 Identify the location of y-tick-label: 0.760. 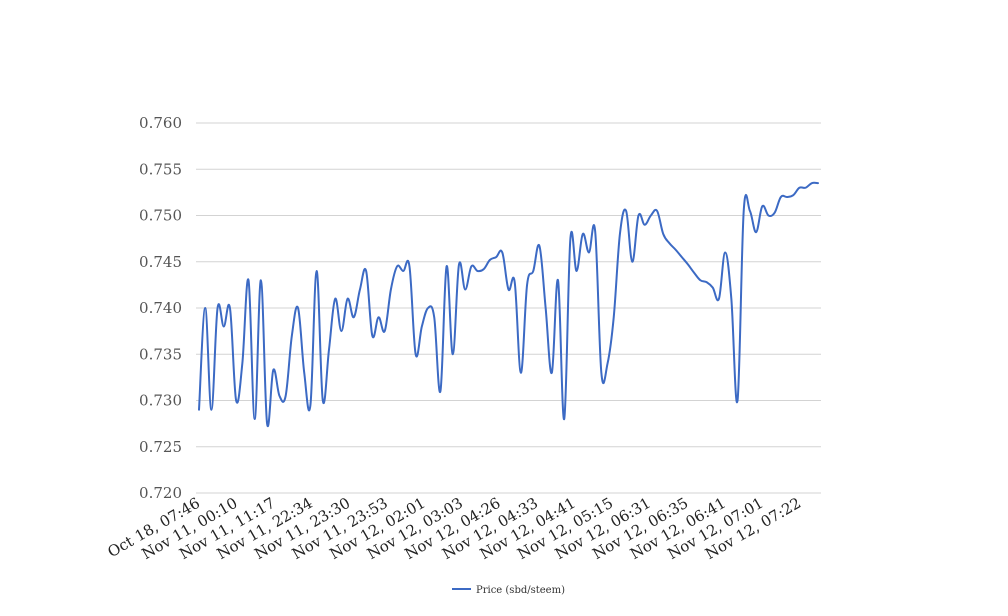
(160, 123).